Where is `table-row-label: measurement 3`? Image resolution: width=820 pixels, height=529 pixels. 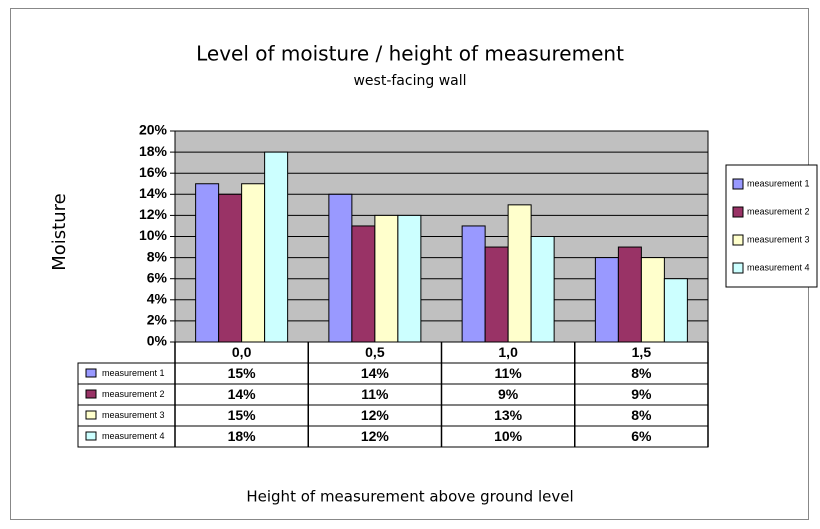 table-row-label: measurement 3 is located at coordinates (133, 415).